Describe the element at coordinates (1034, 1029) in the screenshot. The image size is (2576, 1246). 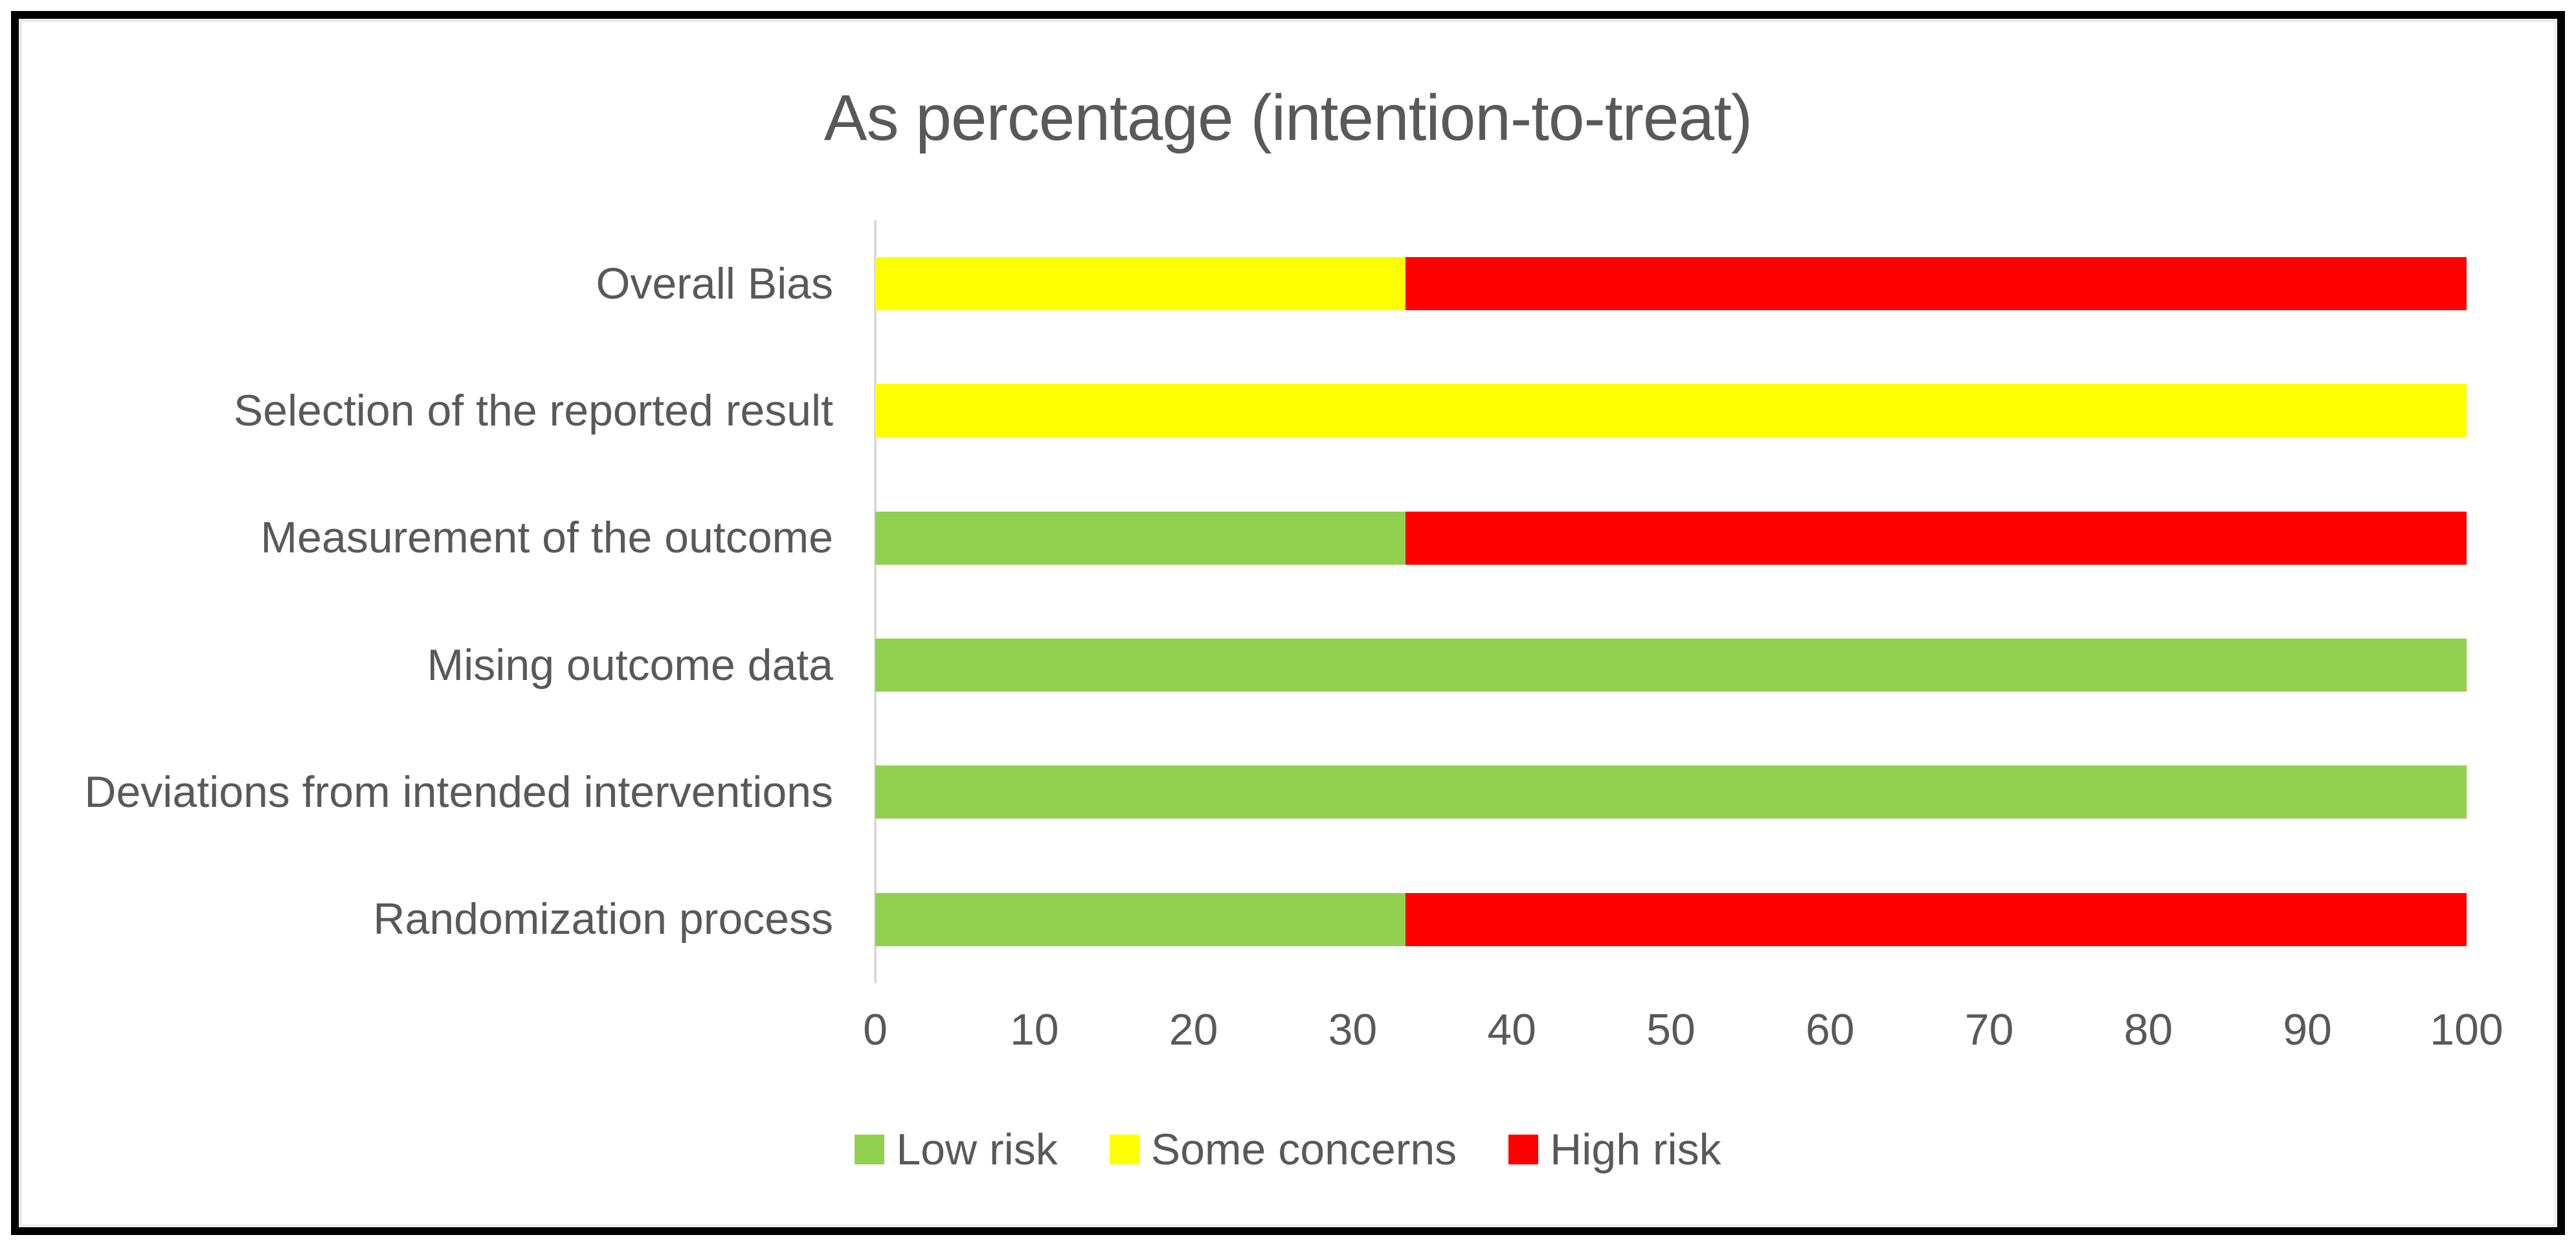
I see `x-tick-label: 10` at that location.